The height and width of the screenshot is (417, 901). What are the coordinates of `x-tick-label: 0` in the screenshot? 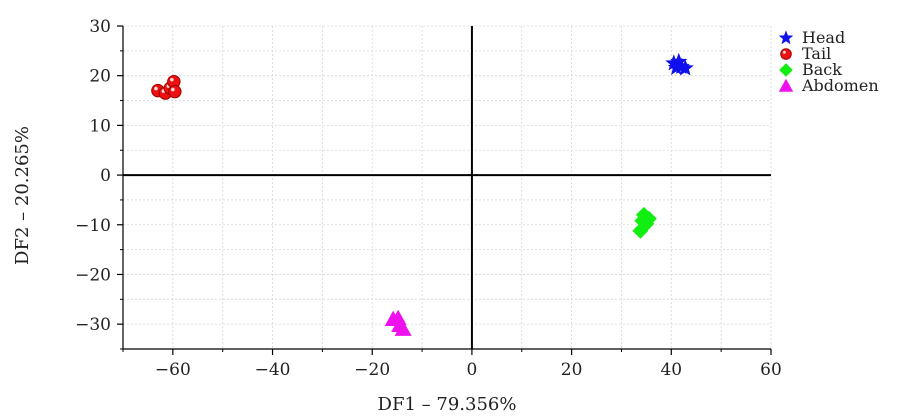 It's located at (472, 370).